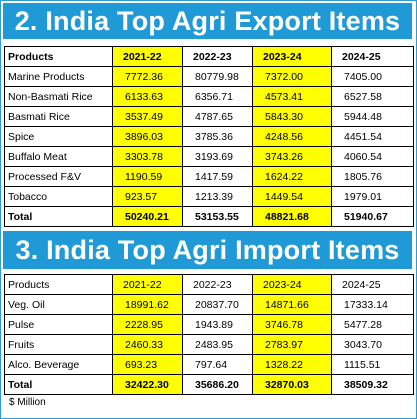  I want to click on product-cell: Processed F&V, so click(58, 176).